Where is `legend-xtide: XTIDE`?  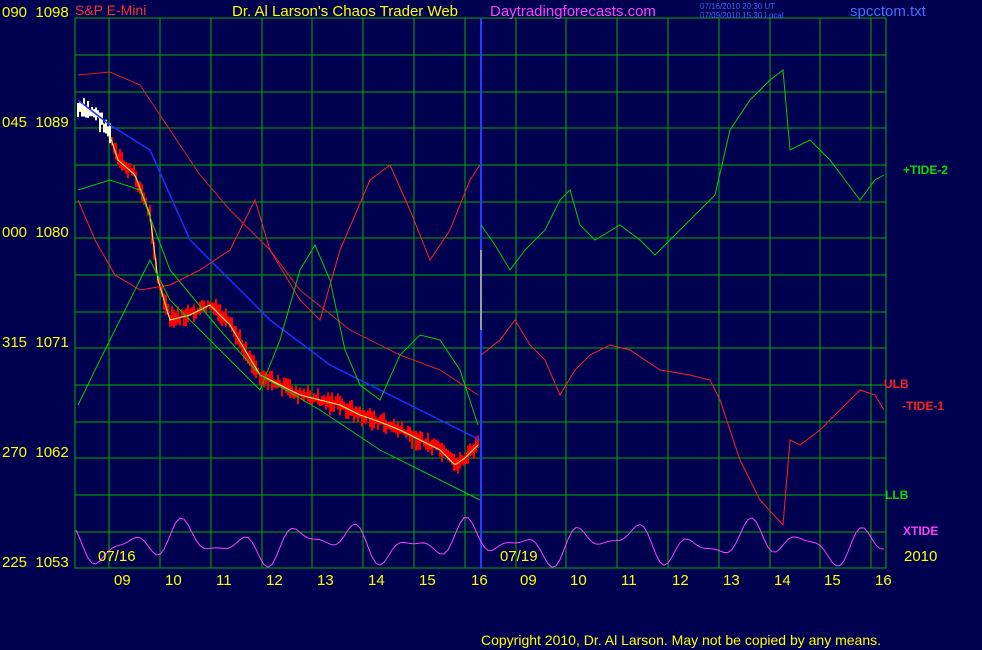
legend-xtide: XTIDE is located at coordinates (921, 531).